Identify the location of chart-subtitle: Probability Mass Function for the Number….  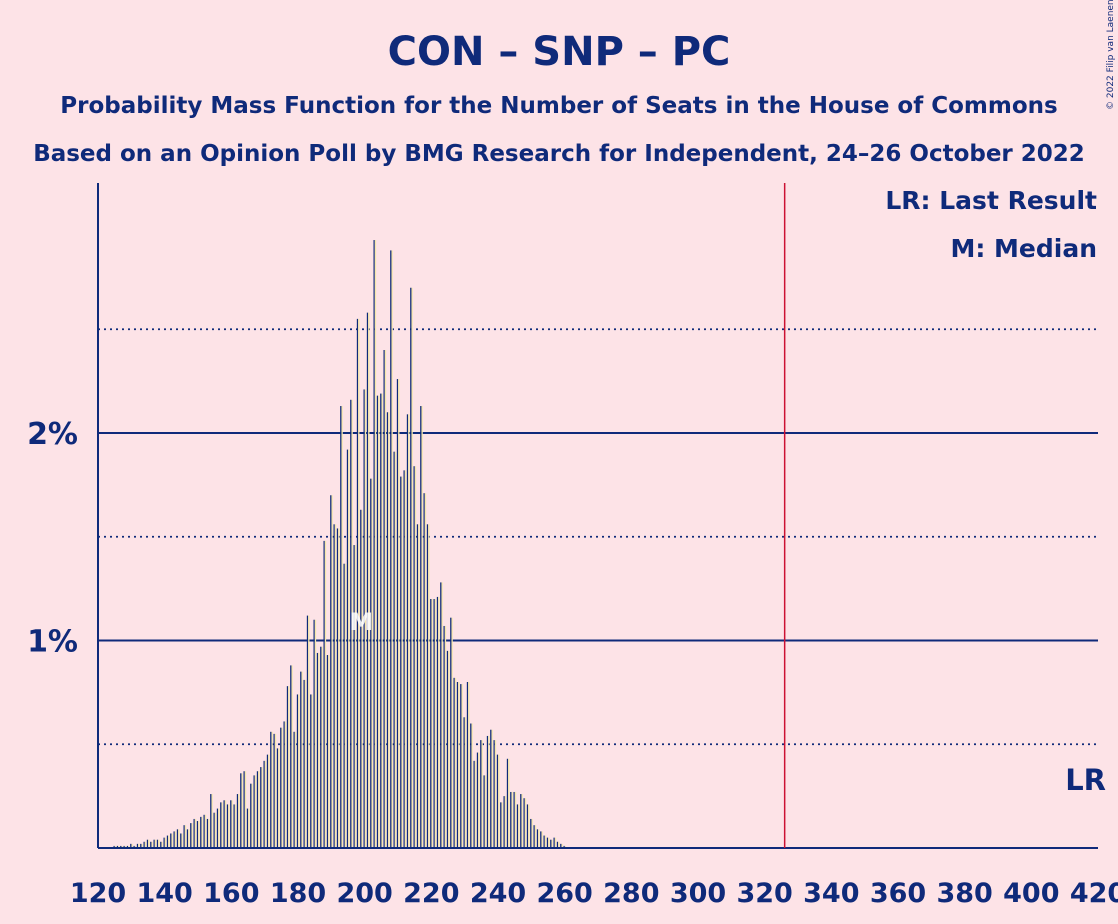
(558, 106).